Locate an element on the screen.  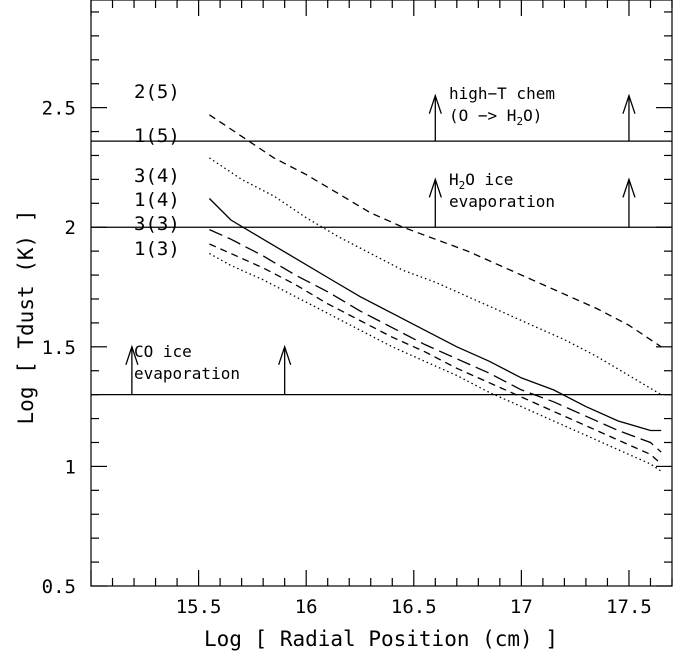
x-tick-label: 17.5 is located at coordinates (629, 607).